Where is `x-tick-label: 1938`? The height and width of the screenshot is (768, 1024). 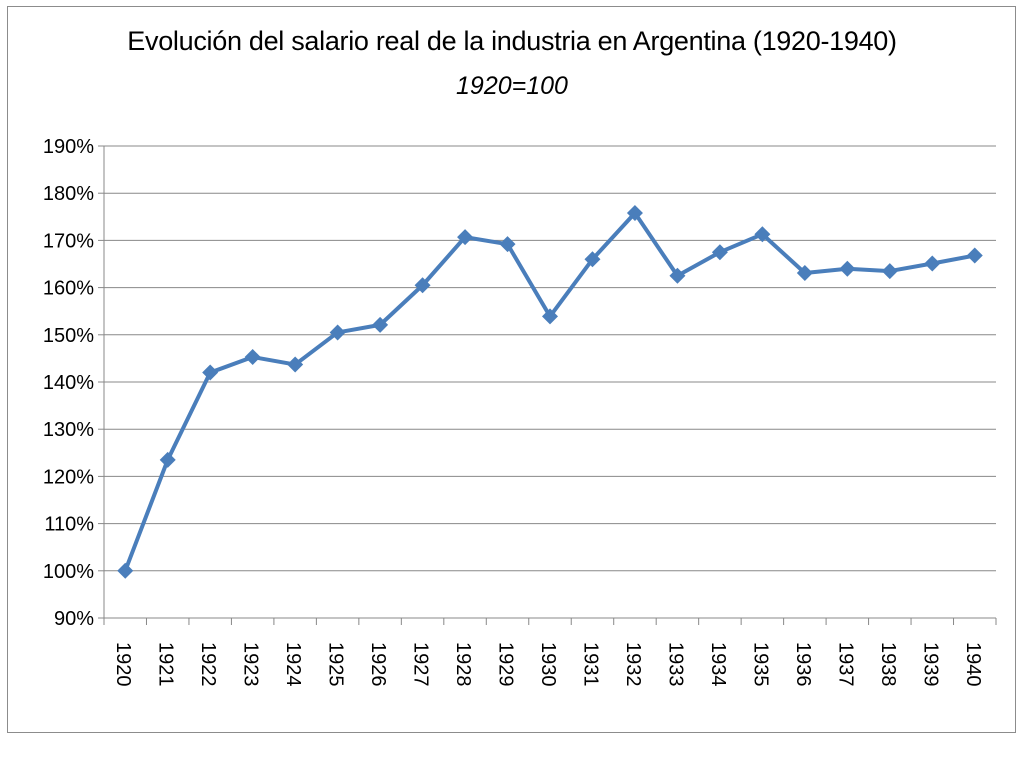
x-tick-label: 1938 is located at coordinates (888, 664).